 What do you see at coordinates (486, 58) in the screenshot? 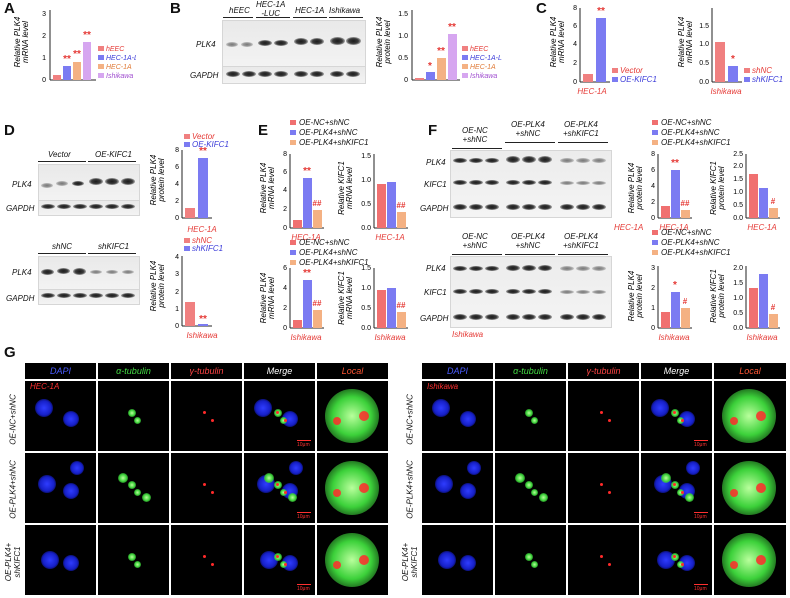
I see `svg-text: HEC-1A-LUC` at bounding box center [486, 58].